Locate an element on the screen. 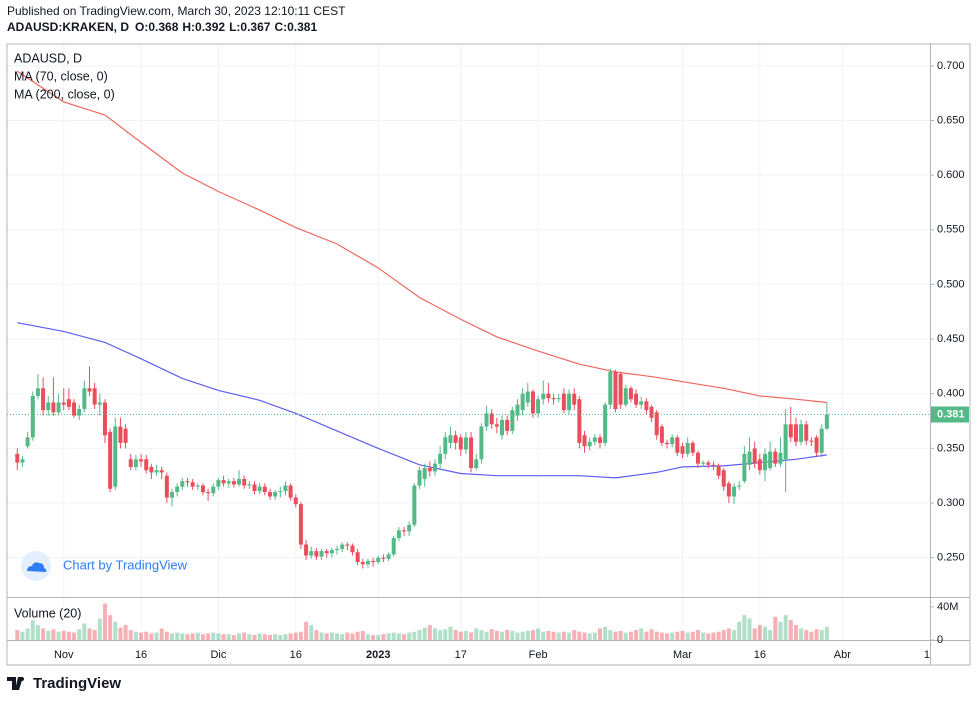 The width and height of the screenshot is (978, 702). x-tick-label: 18 is located at coordinates (930, 655).